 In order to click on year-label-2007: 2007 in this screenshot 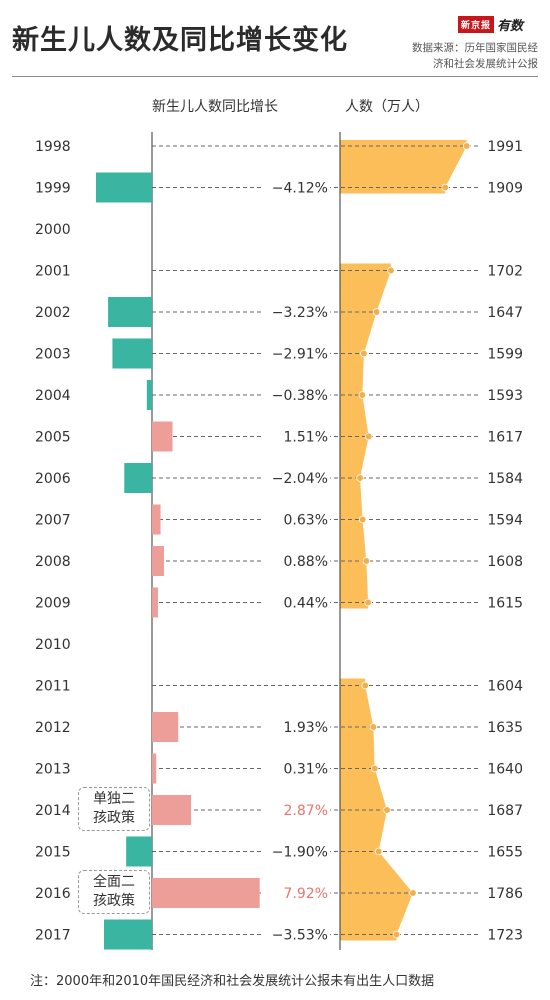, I will do `click(53, 521)`.